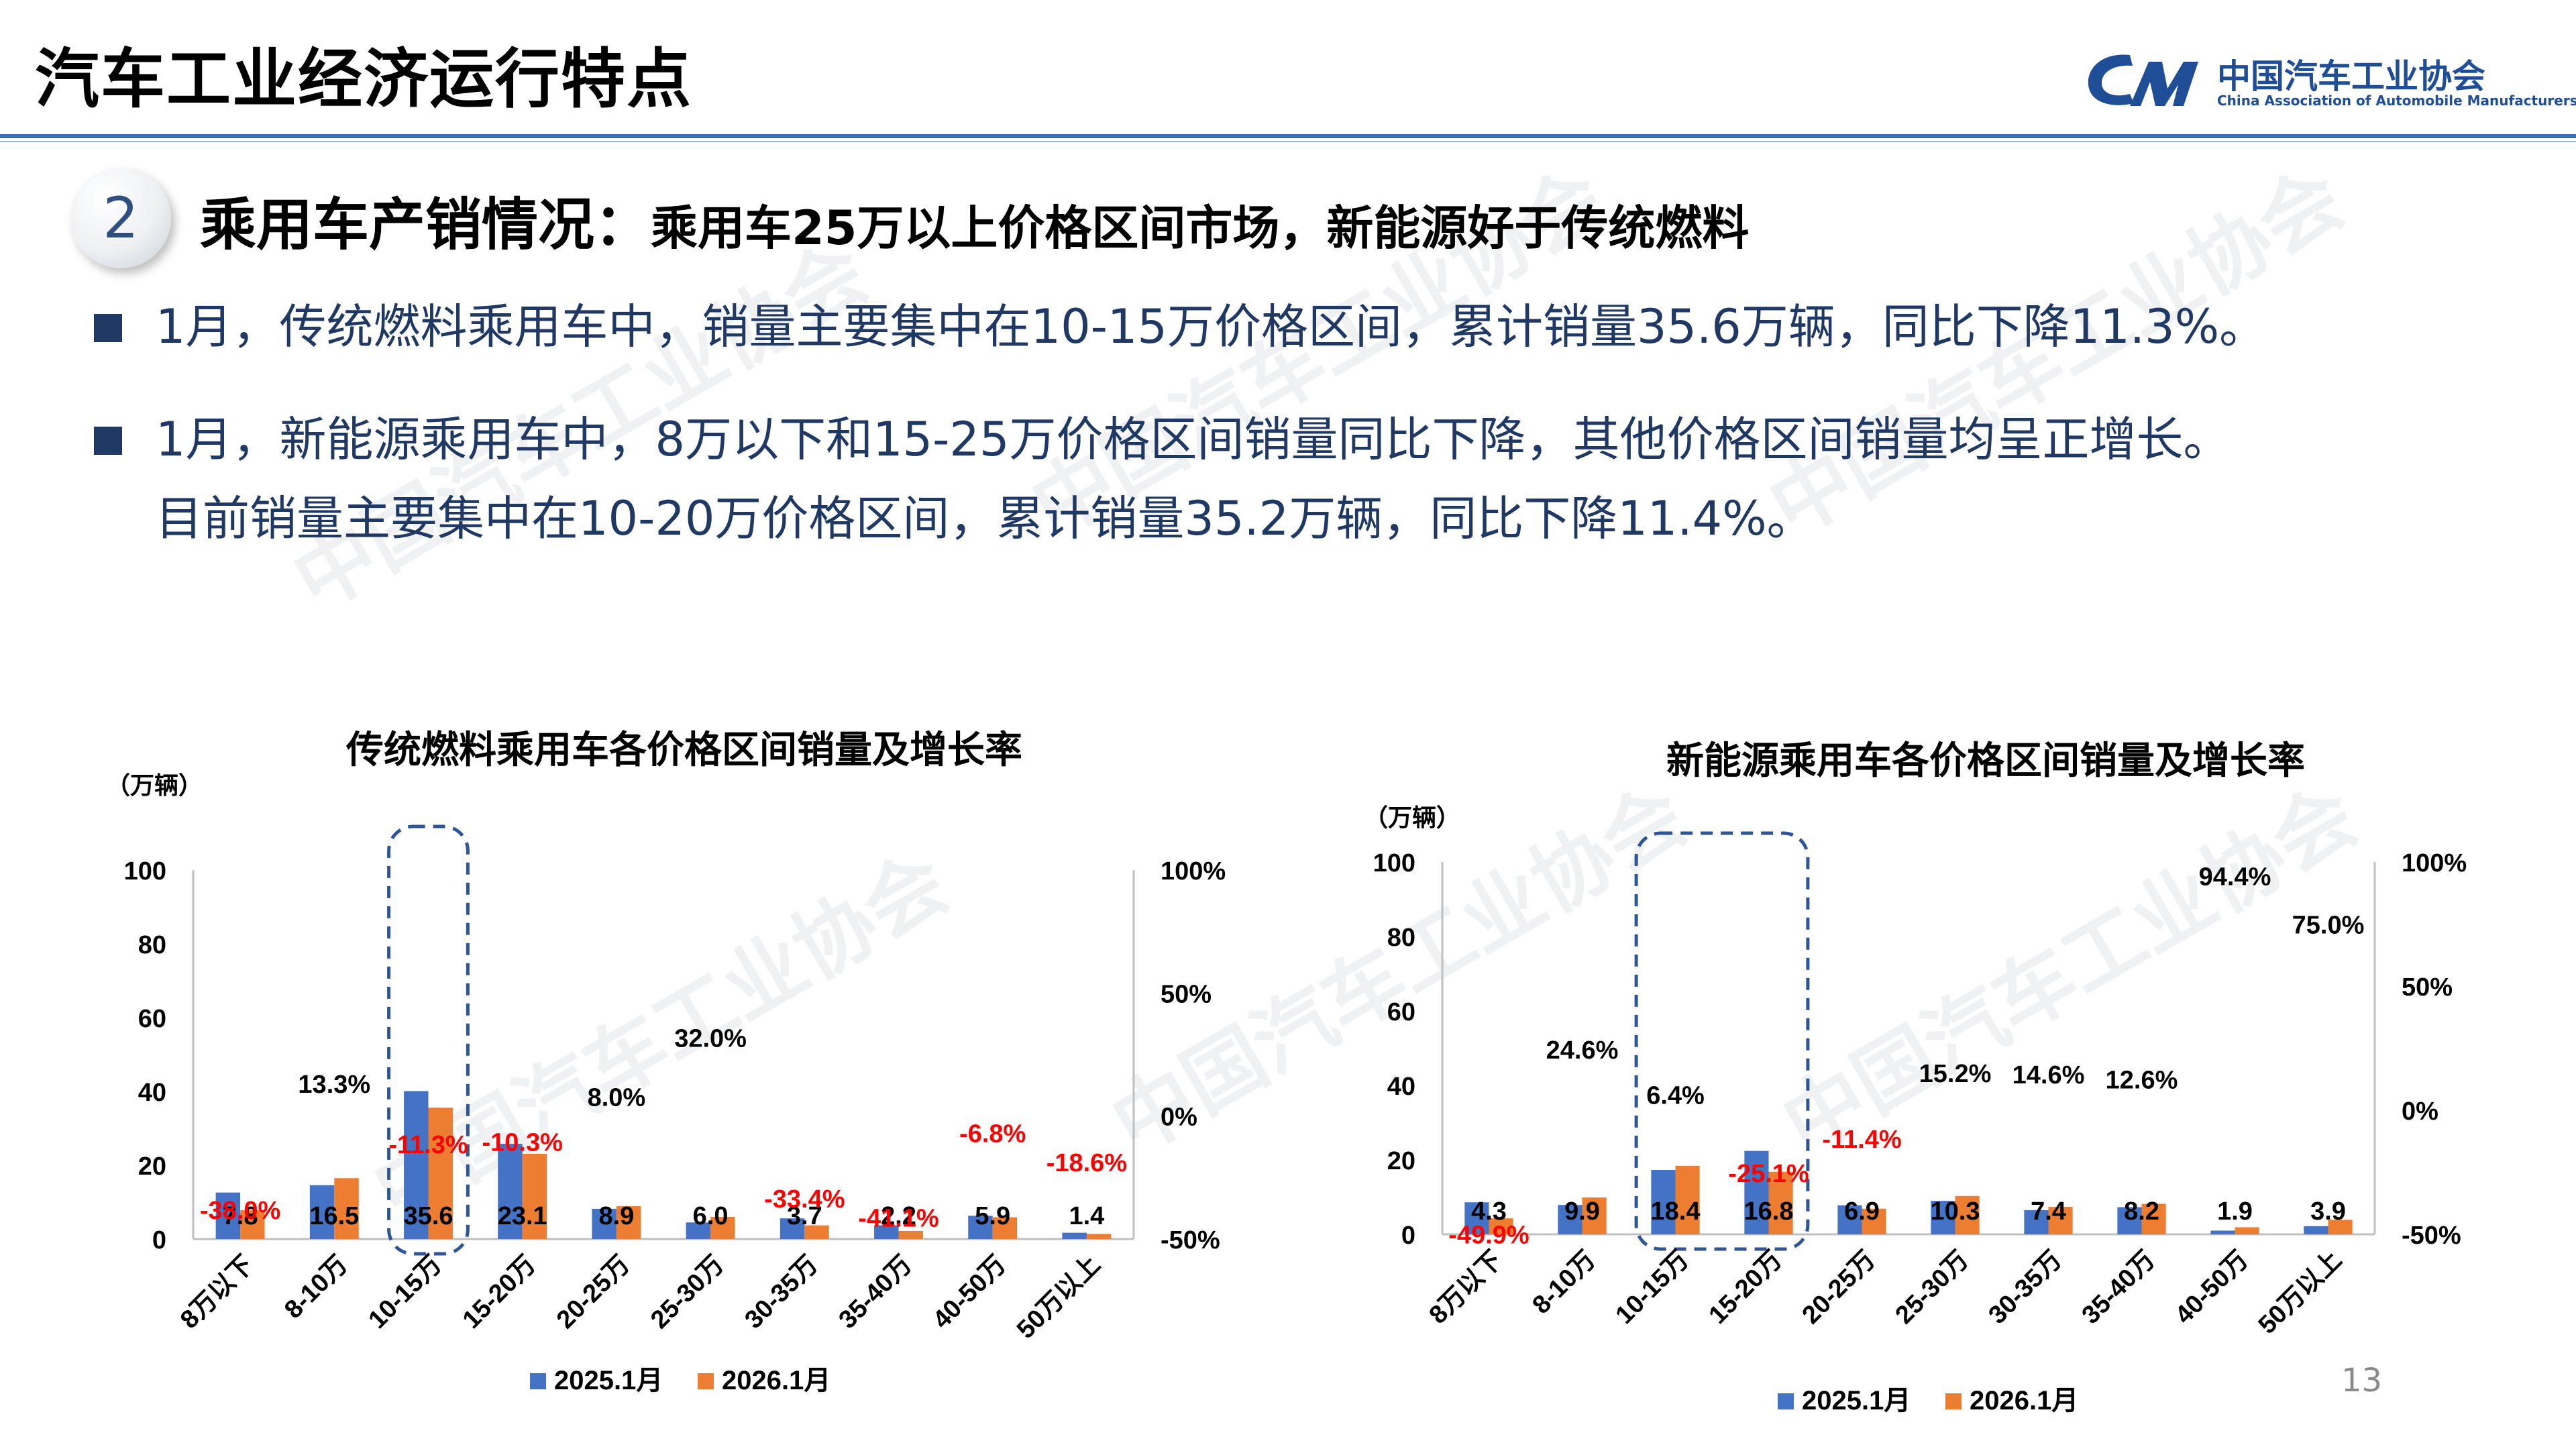  Describe the element at coordinates (2362, 1380) in the screenshot. I see `page-number: 13` at that location.